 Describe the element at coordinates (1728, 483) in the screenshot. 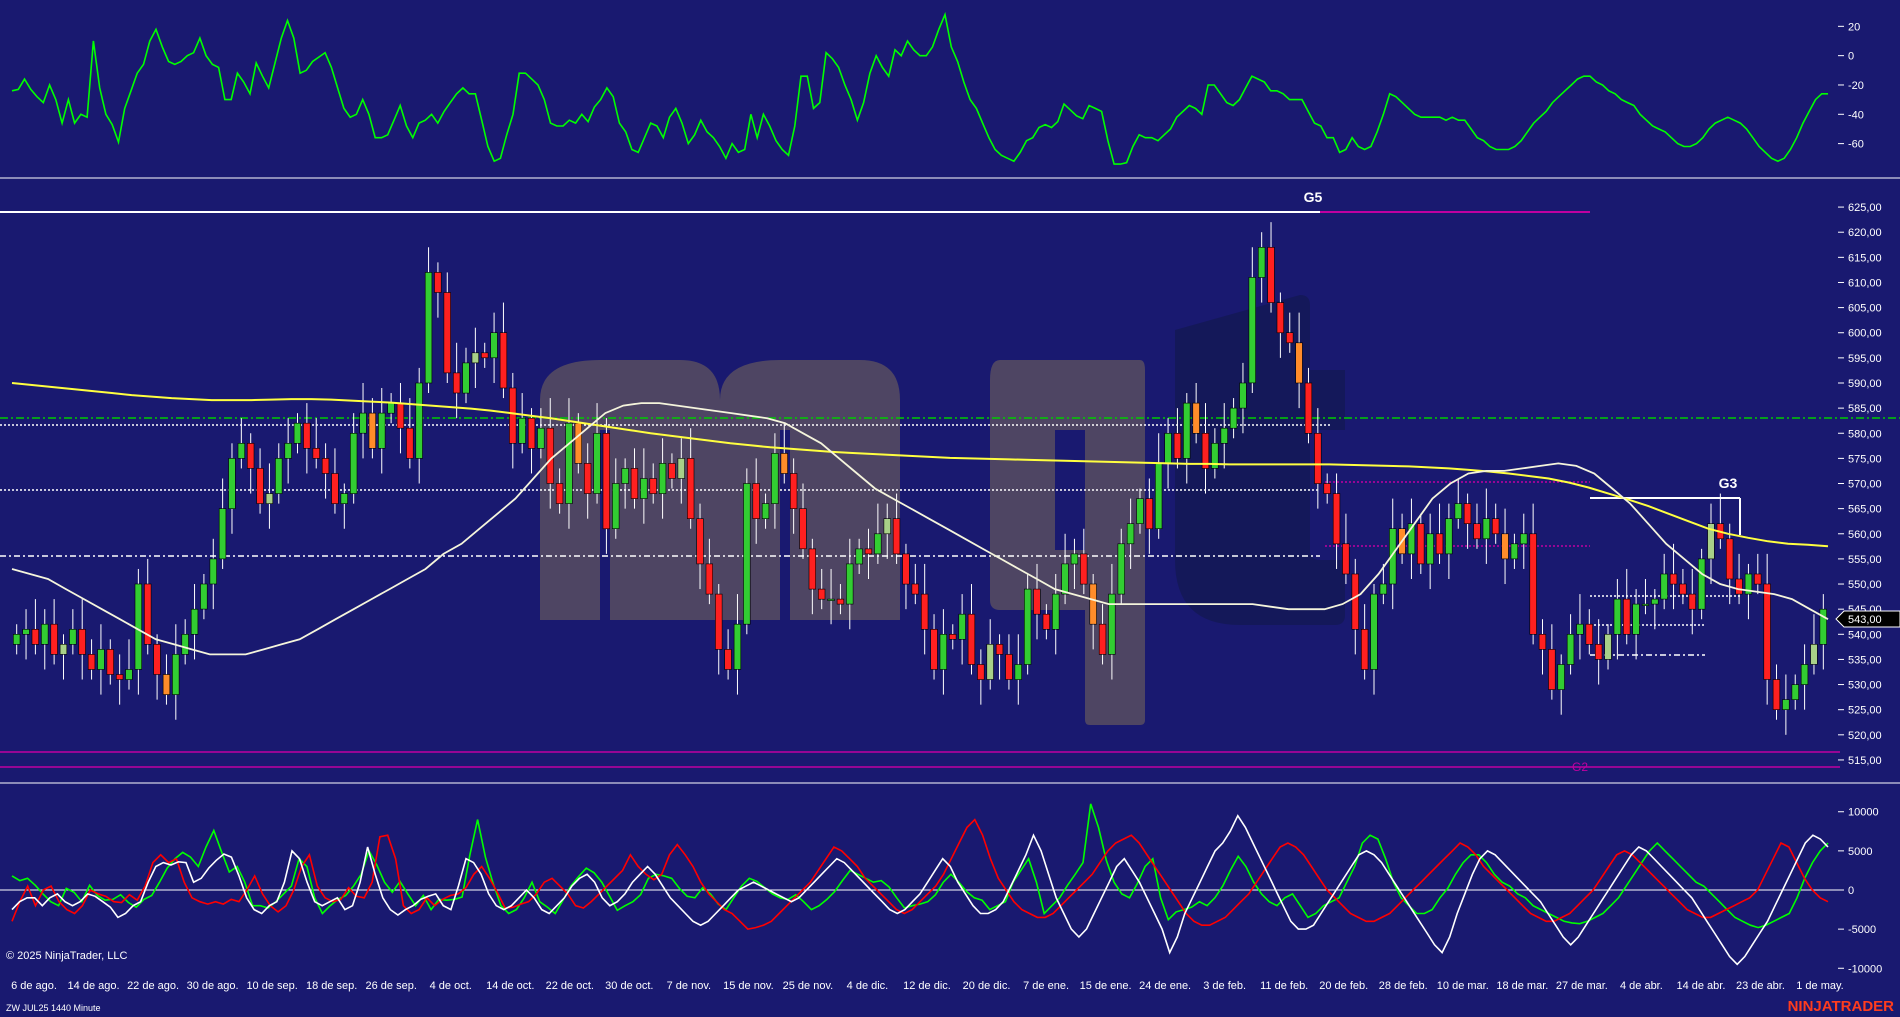

I see `annotation-g3: G3` at that location.